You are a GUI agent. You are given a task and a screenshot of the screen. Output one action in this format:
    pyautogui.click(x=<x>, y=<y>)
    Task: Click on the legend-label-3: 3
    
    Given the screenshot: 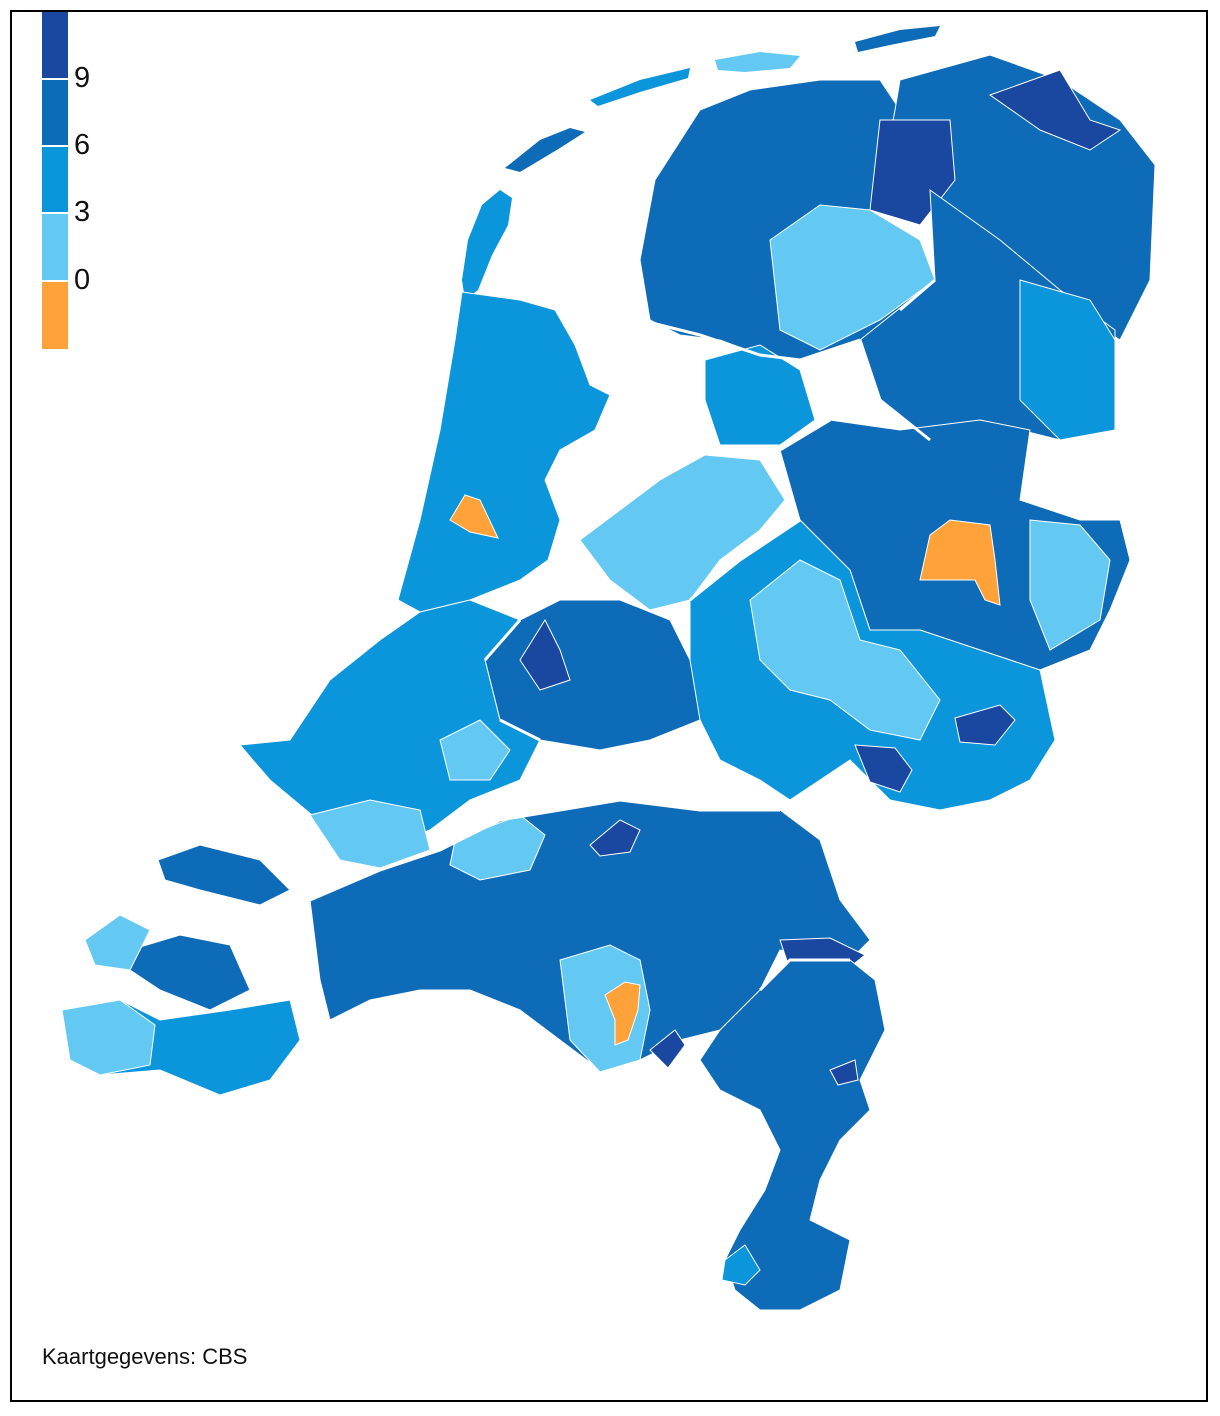 What is the action you would take?
    pyautogui.click(x=82, y=212)
    